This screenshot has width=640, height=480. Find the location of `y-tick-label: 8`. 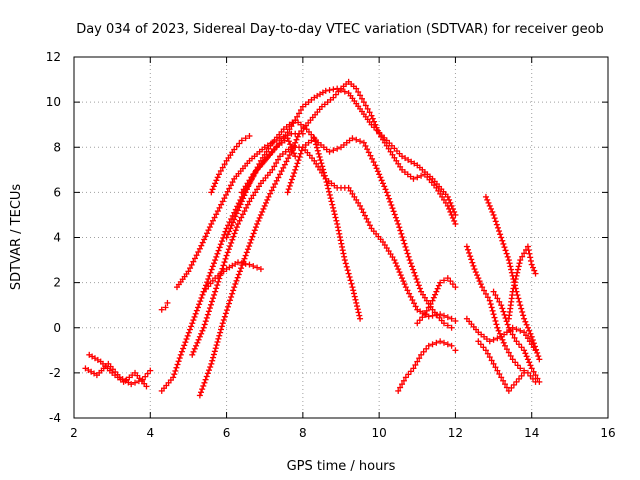

y-tick-label: 8 is located at coordinates (57, 147).